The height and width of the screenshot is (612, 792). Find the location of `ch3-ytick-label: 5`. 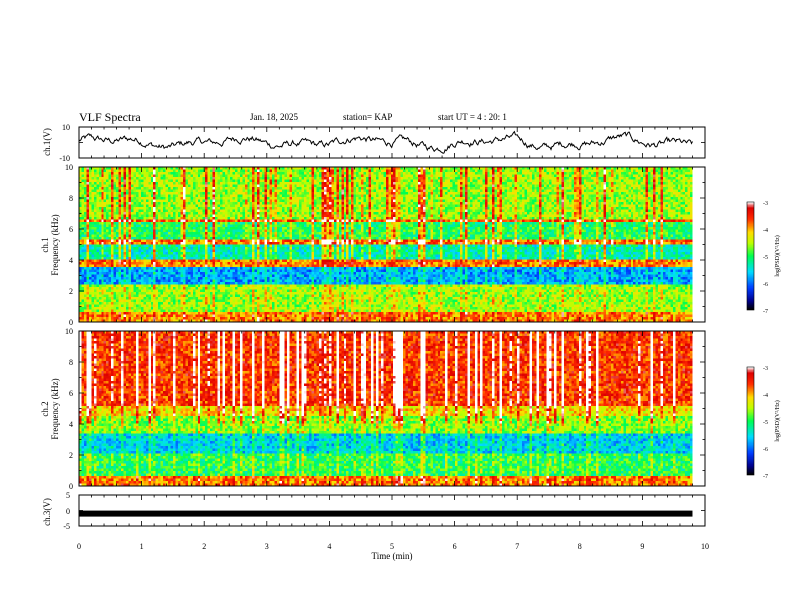

ch3-ytick-label: 5 is located at coordinates (68, 495).